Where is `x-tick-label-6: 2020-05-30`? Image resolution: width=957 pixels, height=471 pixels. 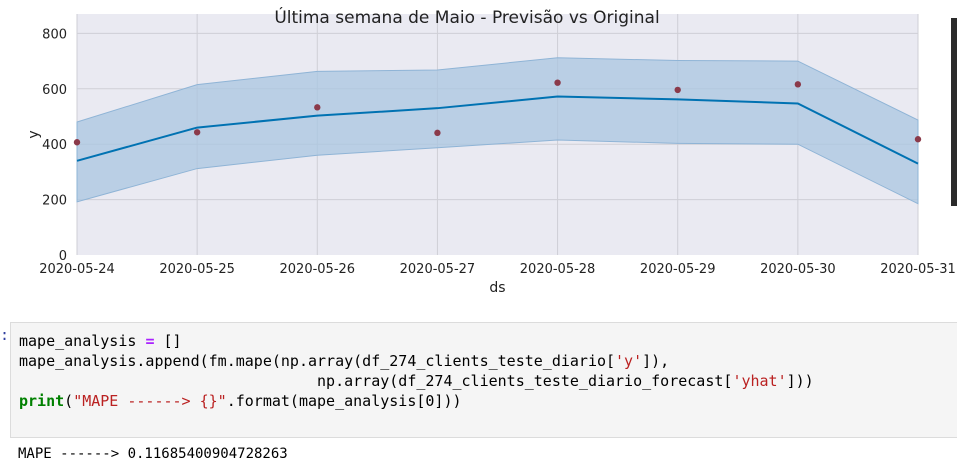 x-tick-label-6: 2020-05-30 is located at coordinates (798, 269).